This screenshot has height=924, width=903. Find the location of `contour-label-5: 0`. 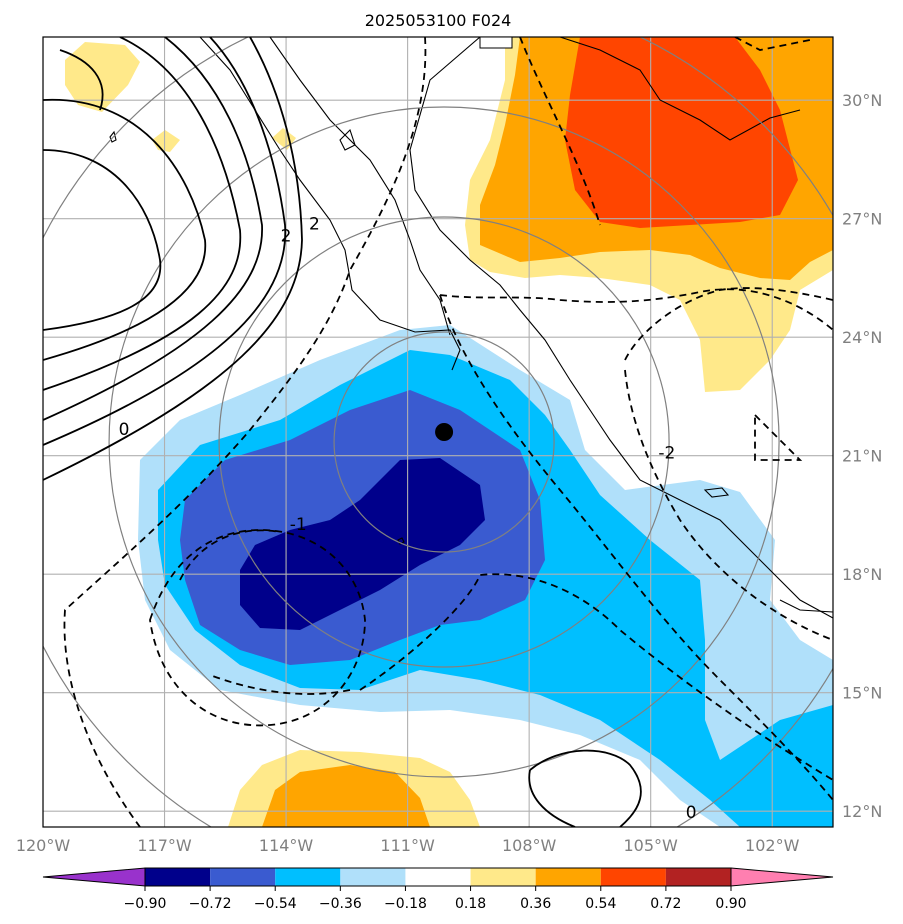

contour-label-5: 0 is located at coordinates (691, 813).